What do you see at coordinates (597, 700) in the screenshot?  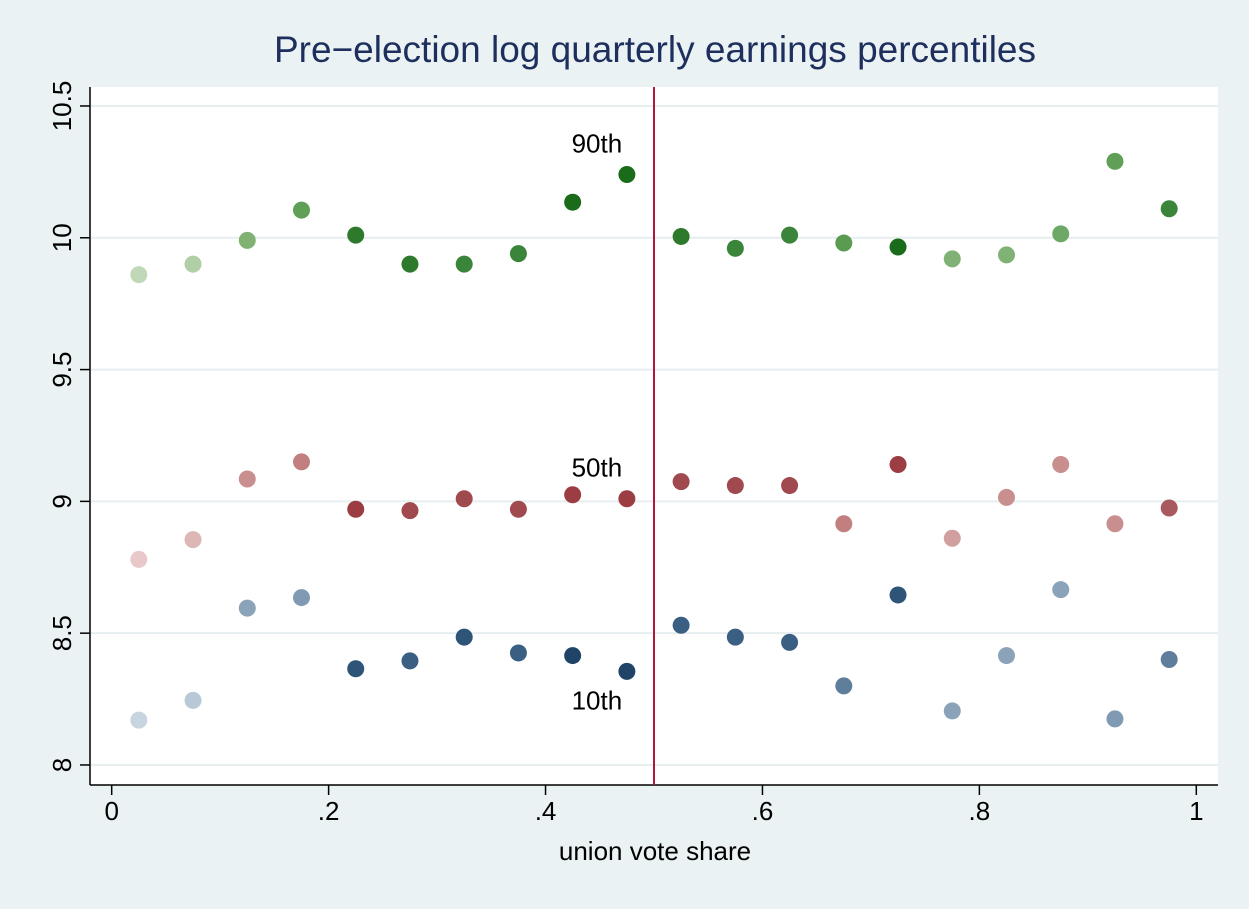 I see `series-label: 10th` at bounding box center [597, 700].